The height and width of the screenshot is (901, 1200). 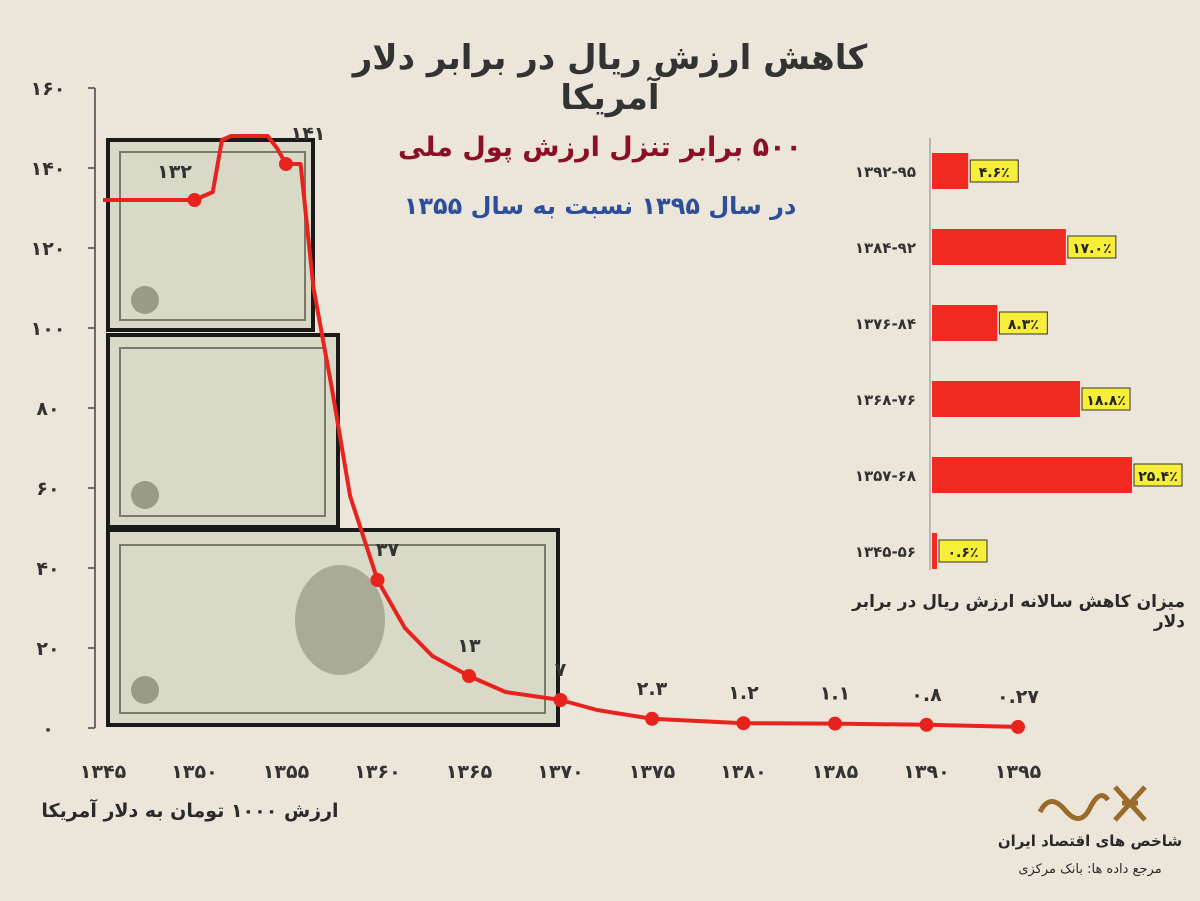 I want to click on x-tick-label: ۱۳۷۰, so click(x=560, y=772).